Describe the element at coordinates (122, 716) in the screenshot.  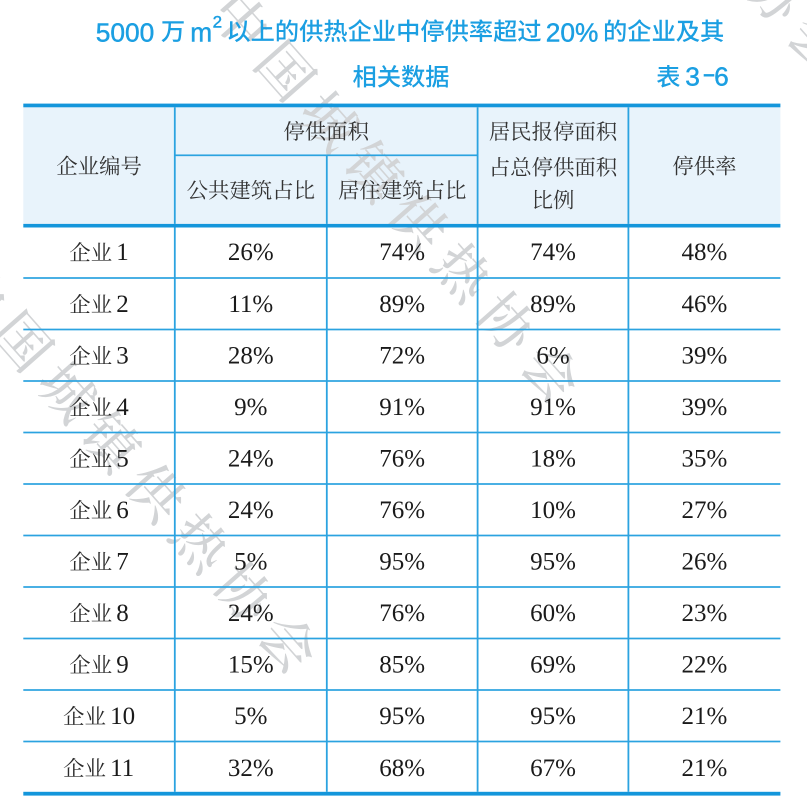
I see `svg-text: 10` at that location.